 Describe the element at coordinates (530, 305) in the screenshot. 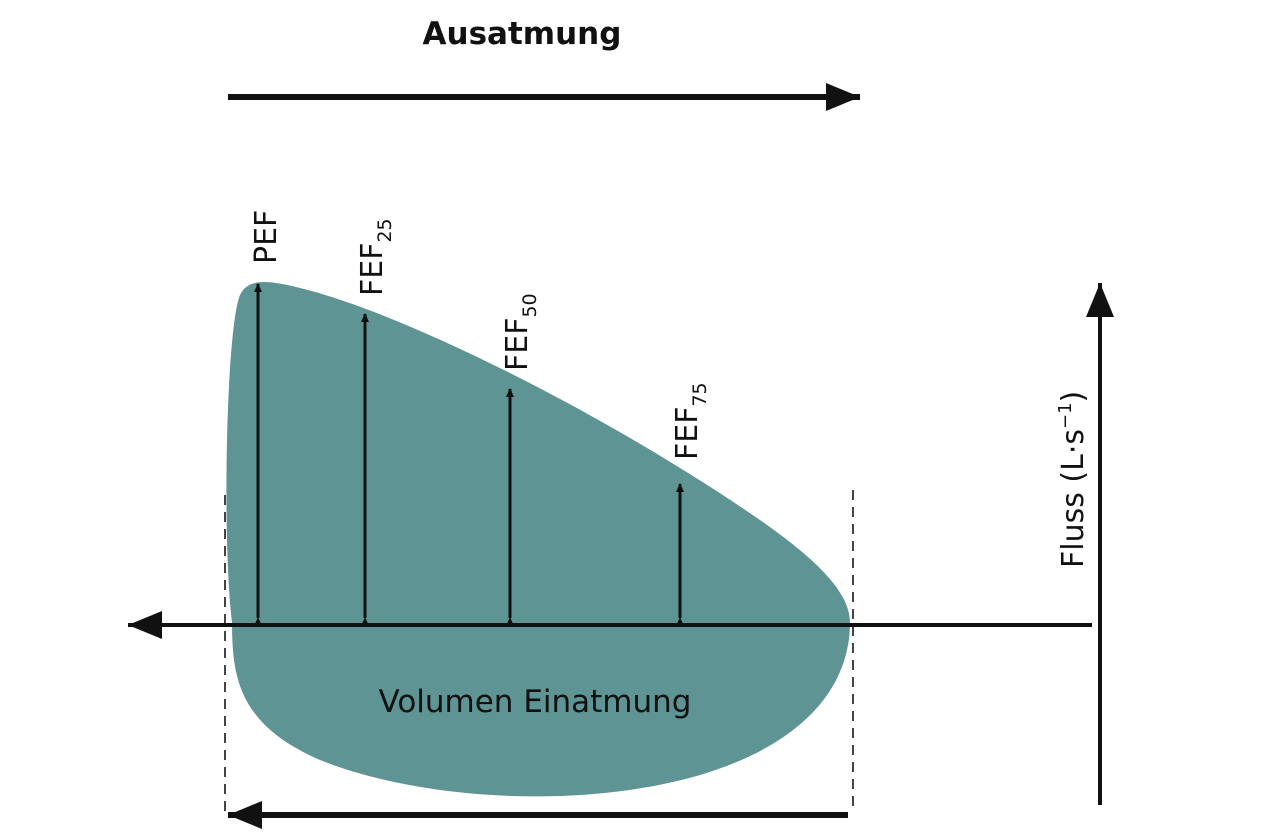

I see `marker-subscript: 50` at that location.